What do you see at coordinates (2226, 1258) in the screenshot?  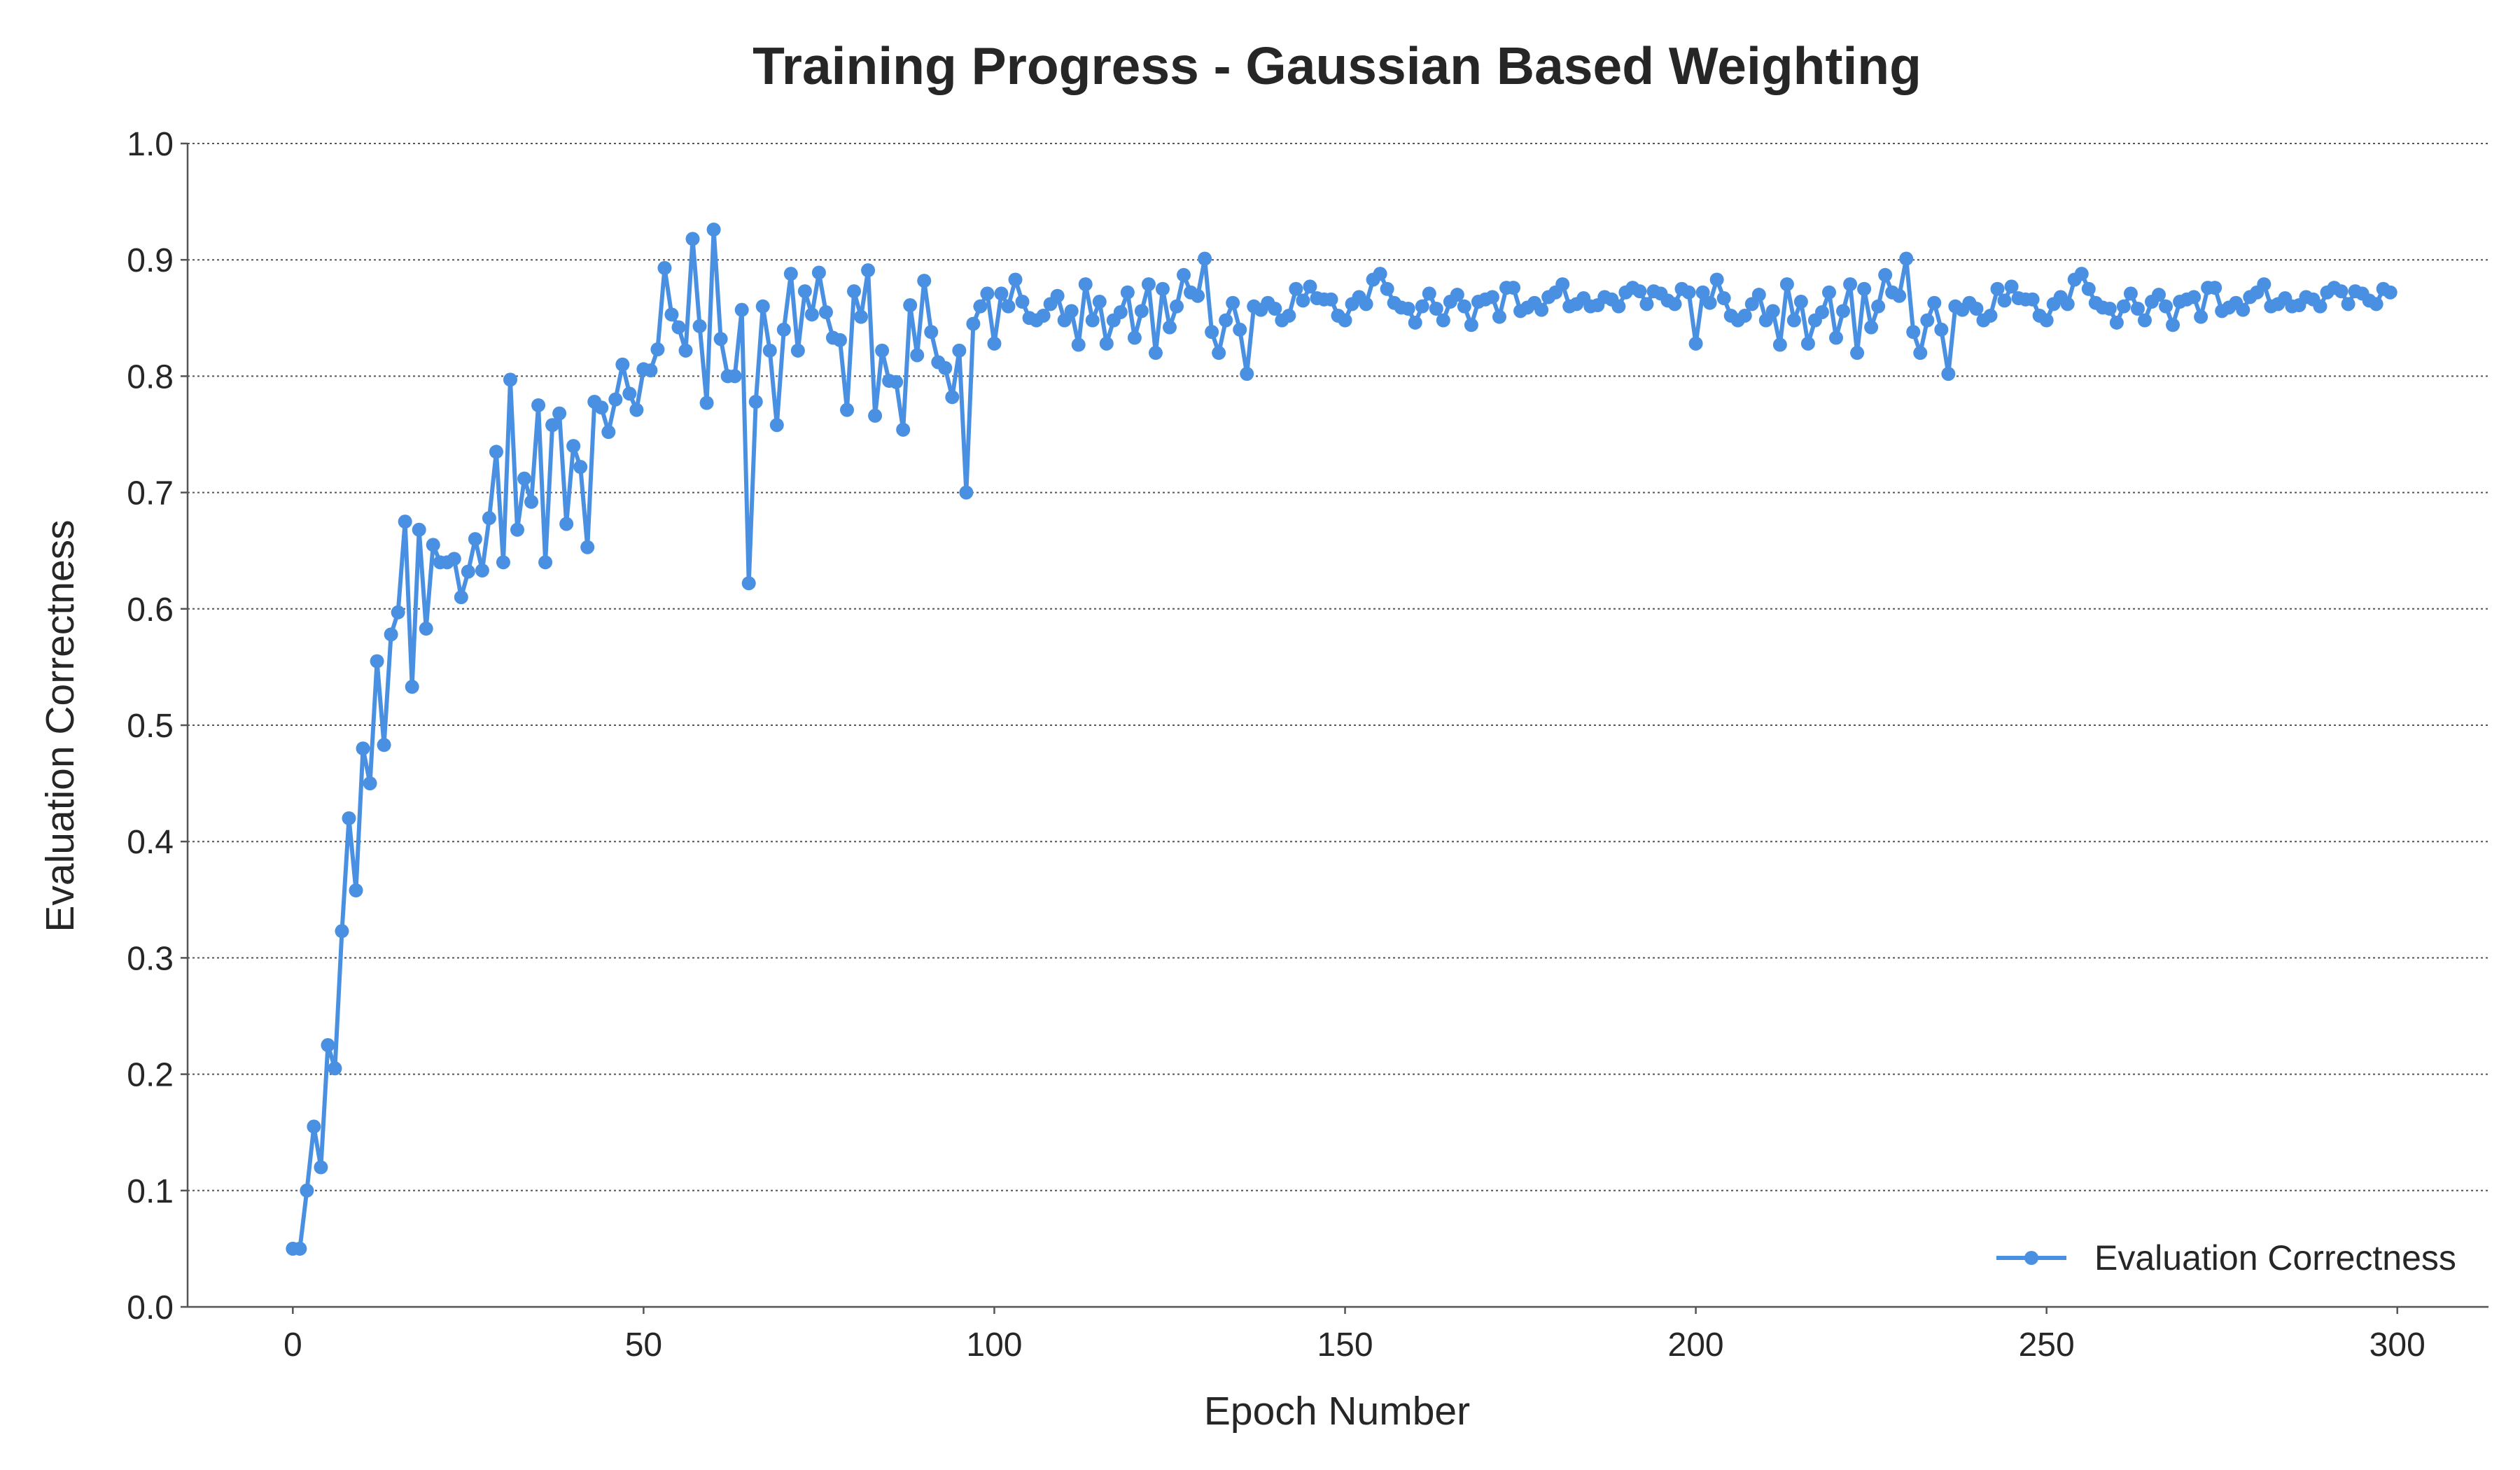 I see `legend: Evaluation Correctness` at bounding box center [2226, 1258].